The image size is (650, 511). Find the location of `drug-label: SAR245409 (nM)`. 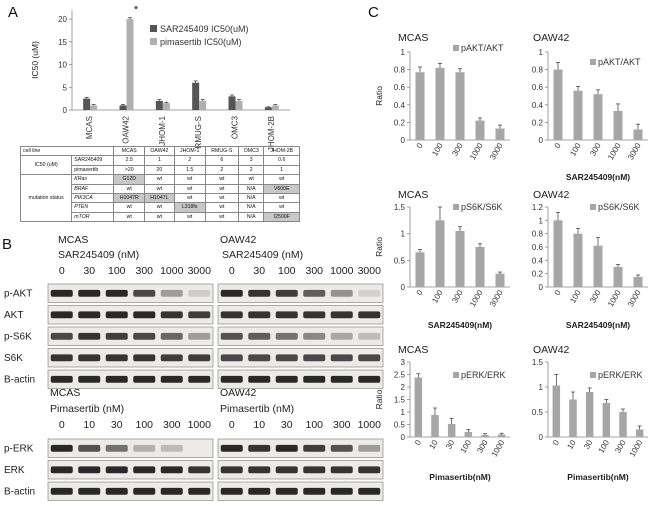

drug-label: SAR245409 (nM) is located at coordinates (98, 255).